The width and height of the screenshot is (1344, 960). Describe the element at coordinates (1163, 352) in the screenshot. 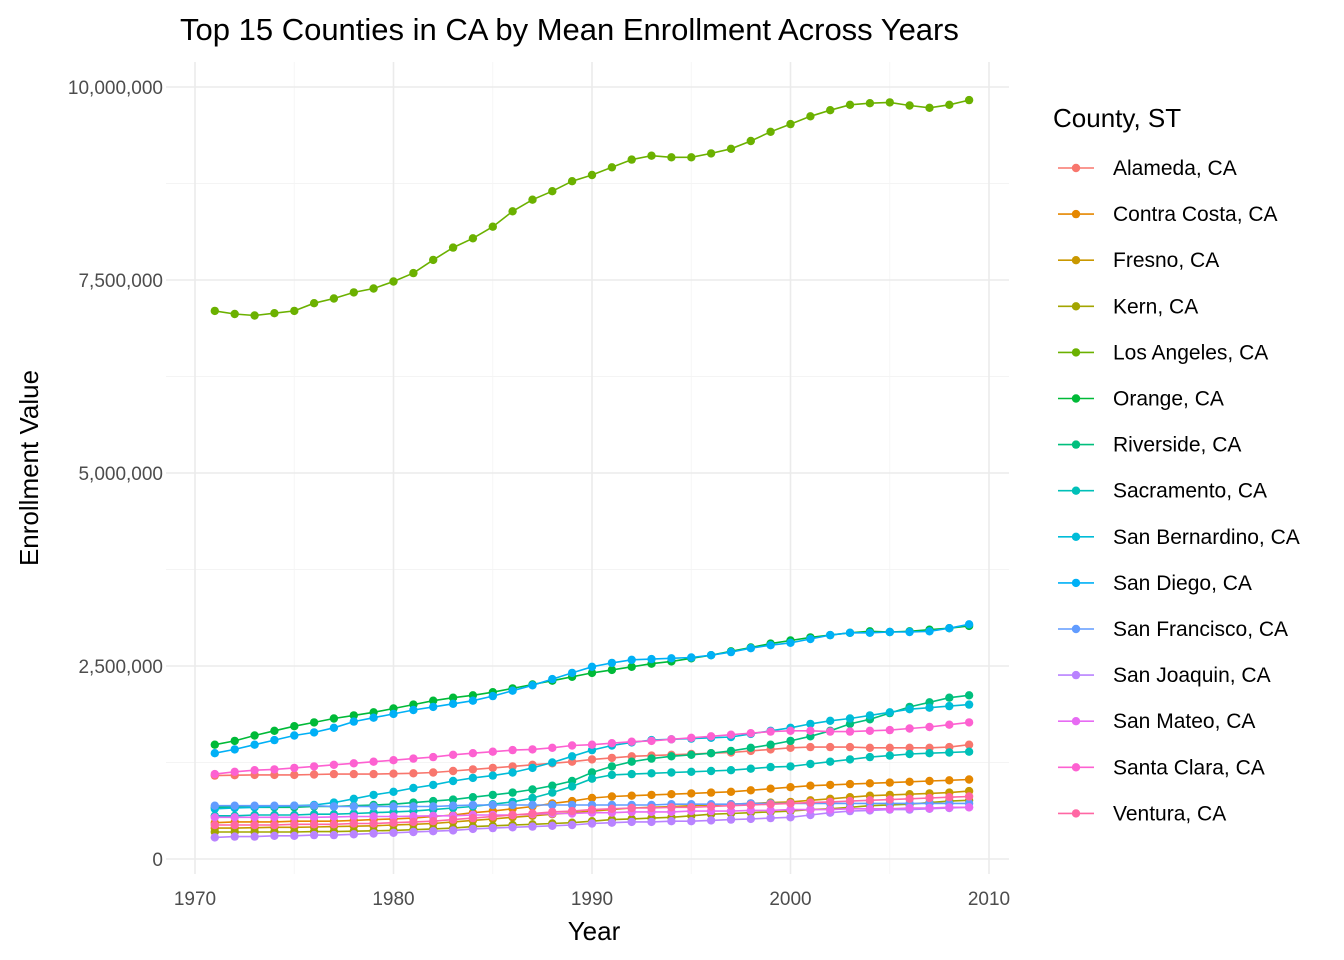

I see `legend-item: Los Angeles, CA` at that location.